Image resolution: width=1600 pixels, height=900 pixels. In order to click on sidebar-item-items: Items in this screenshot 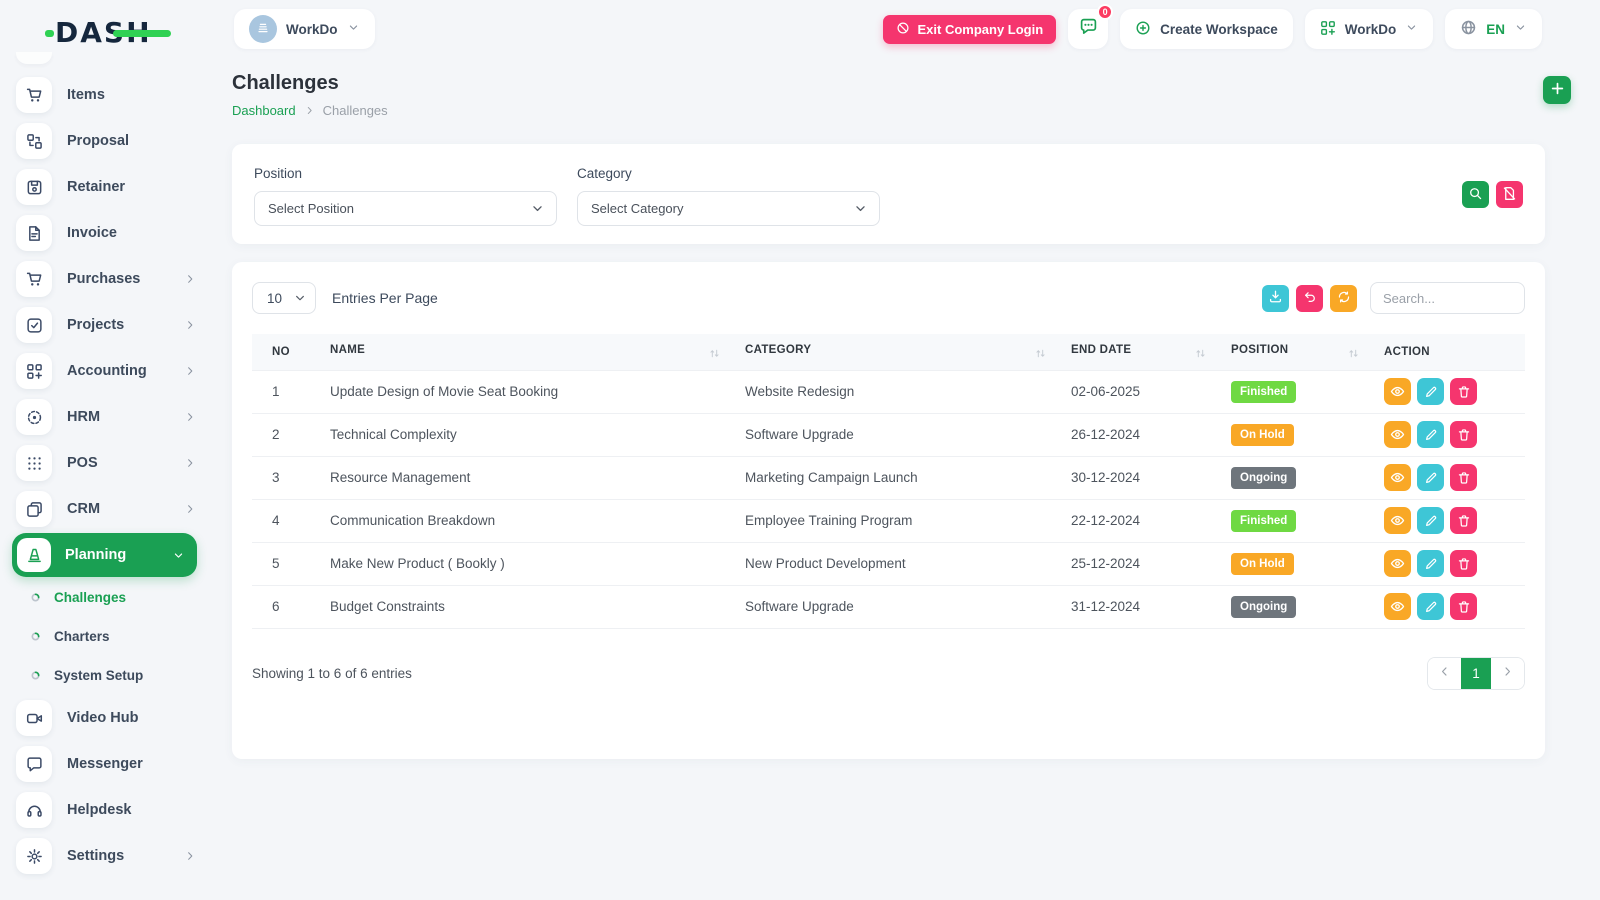, I will do `click(106, 95)`.